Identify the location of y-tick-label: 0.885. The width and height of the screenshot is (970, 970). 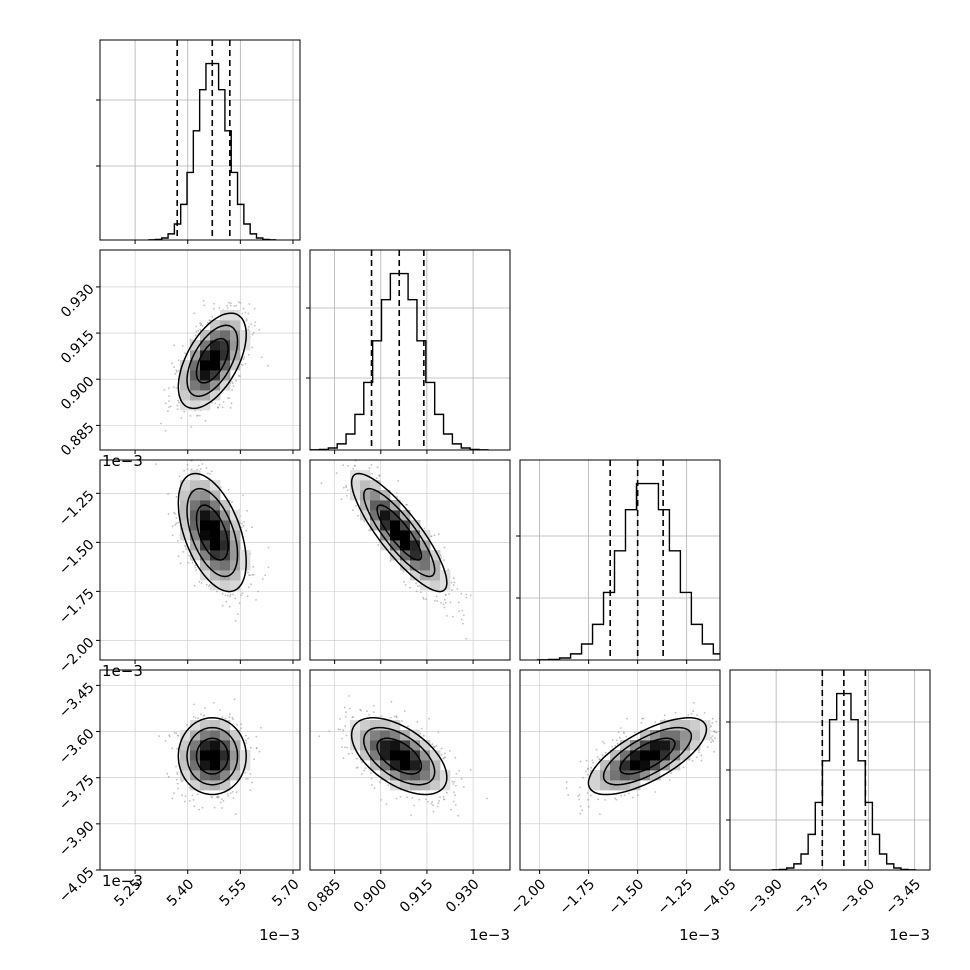
(78, 440).